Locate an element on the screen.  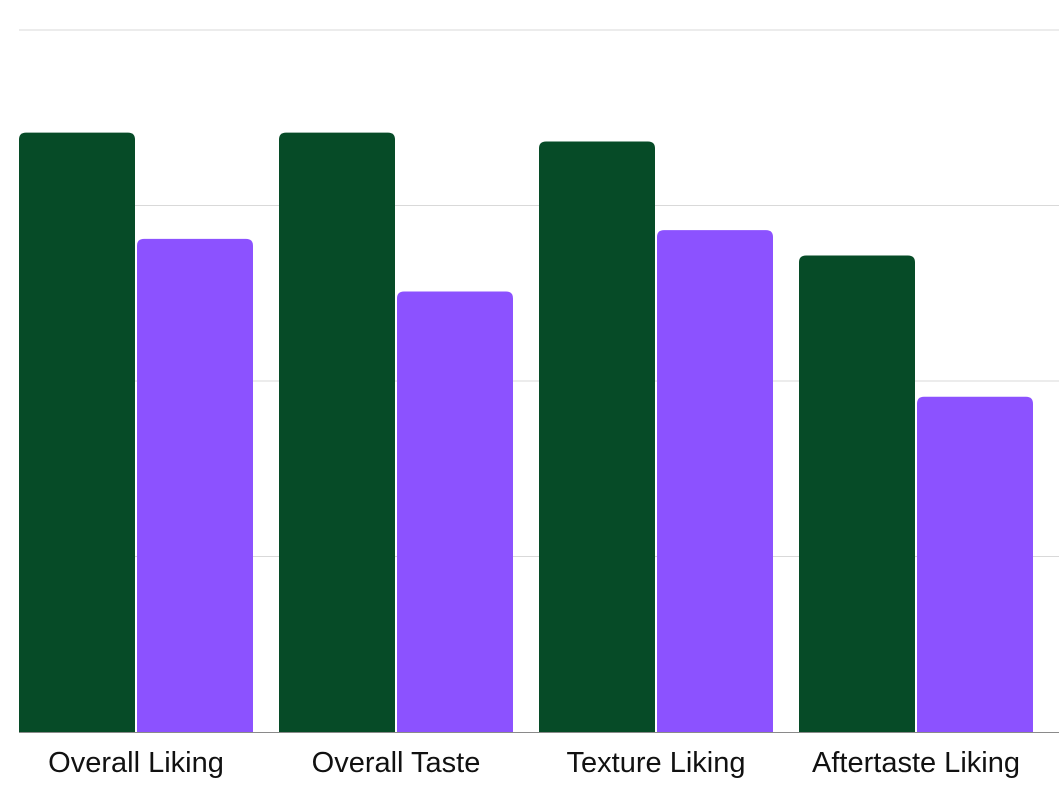
x-tick-label: Aftertaste Liking is located at coordinates (916, 763).